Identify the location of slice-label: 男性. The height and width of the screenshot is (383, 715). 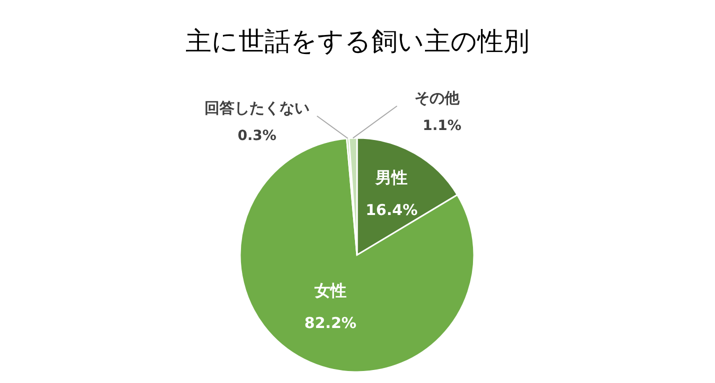
(391, 177).